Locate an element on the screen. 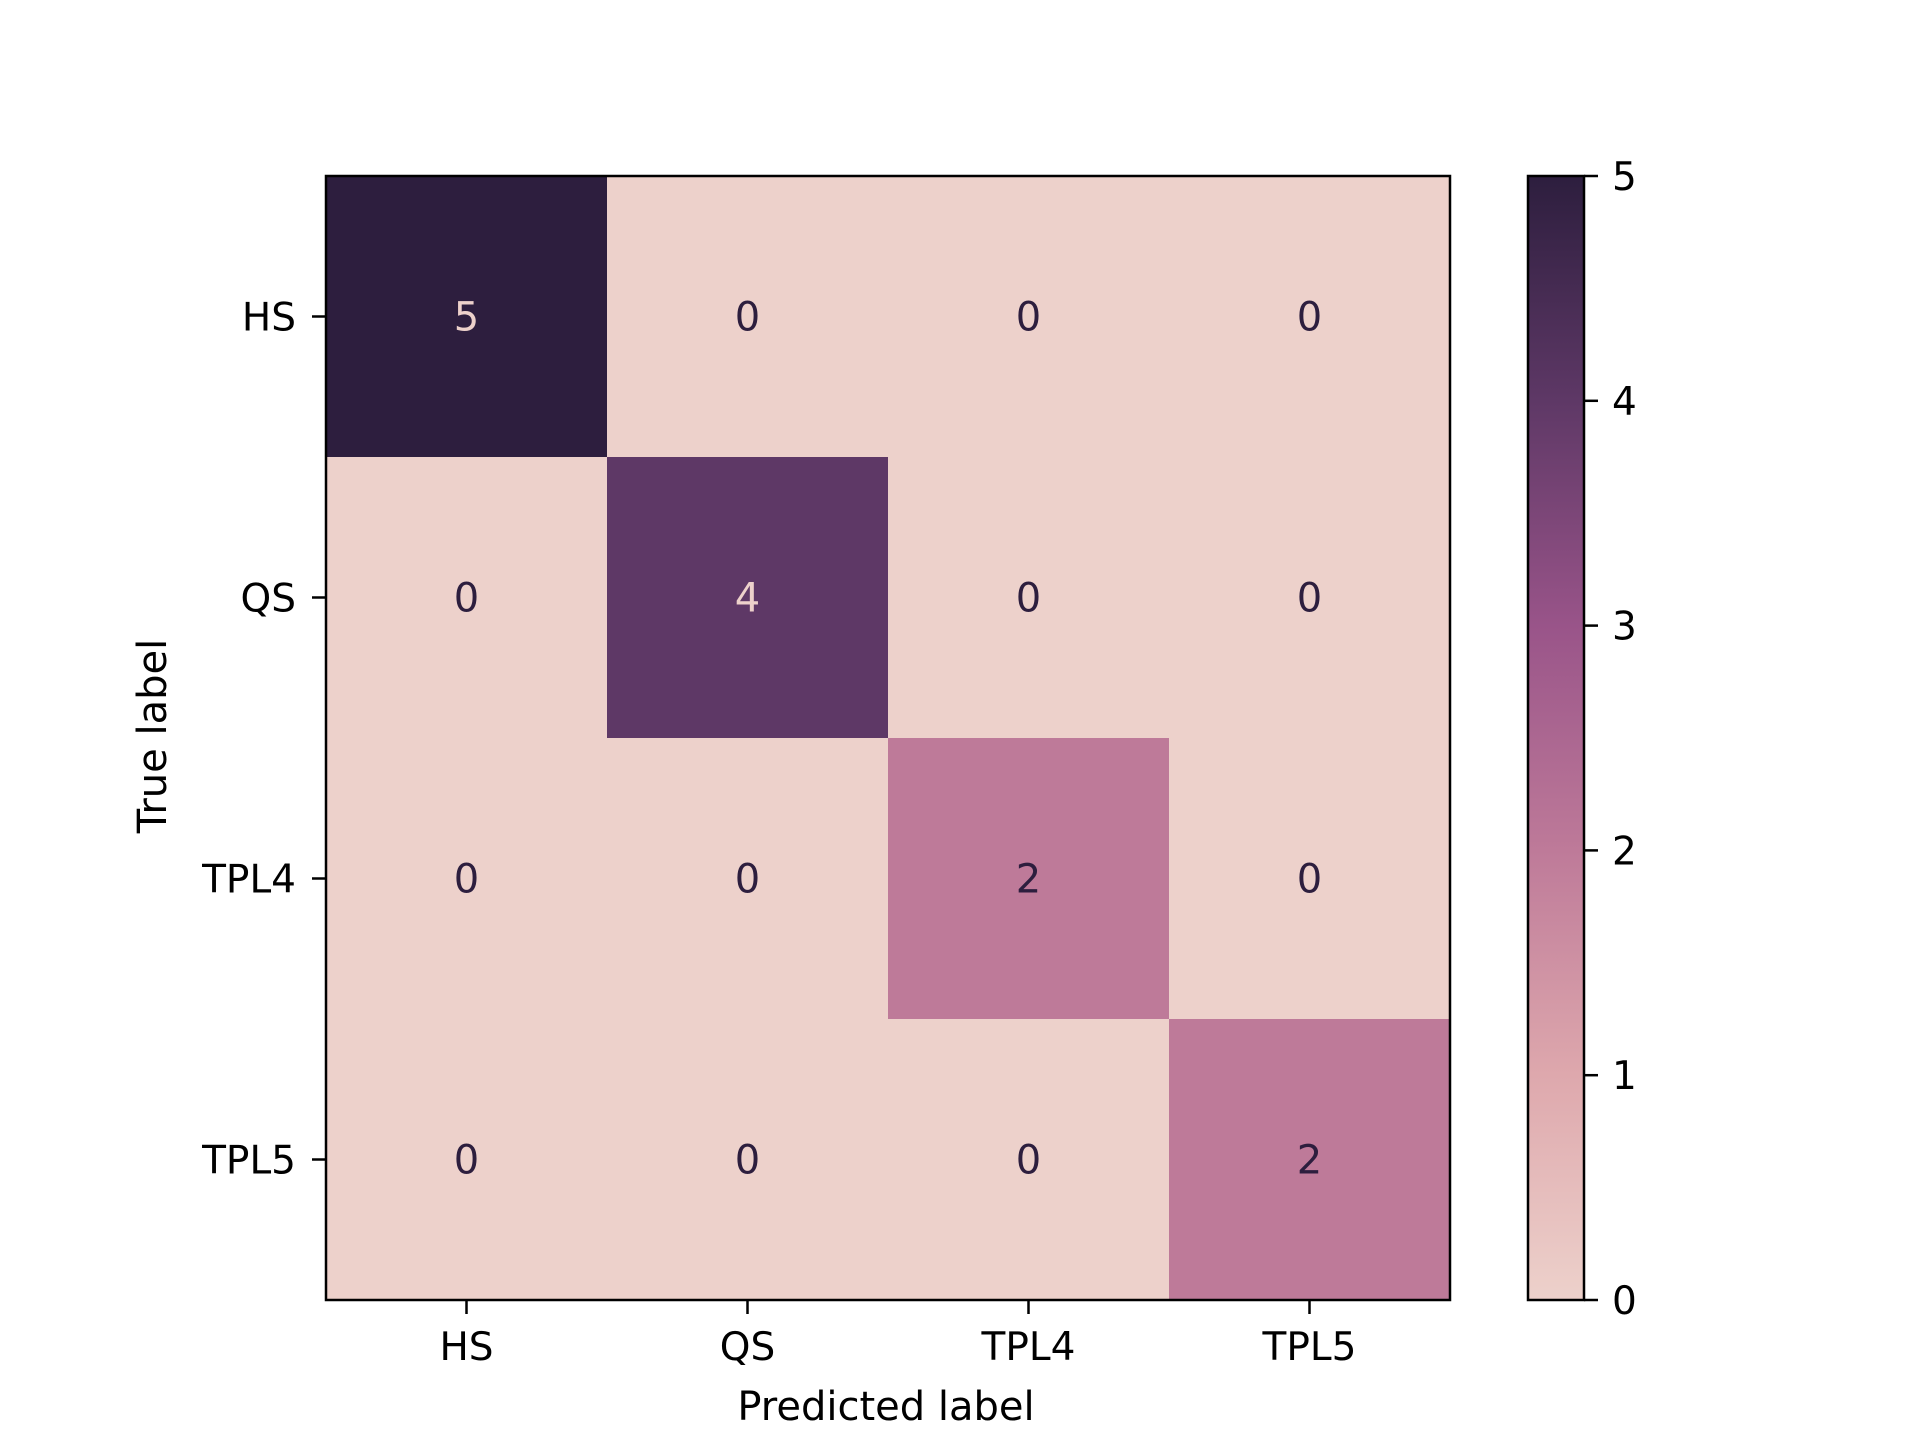  x-tick-label: TPL5 is located at coordinates (1309, 1347).